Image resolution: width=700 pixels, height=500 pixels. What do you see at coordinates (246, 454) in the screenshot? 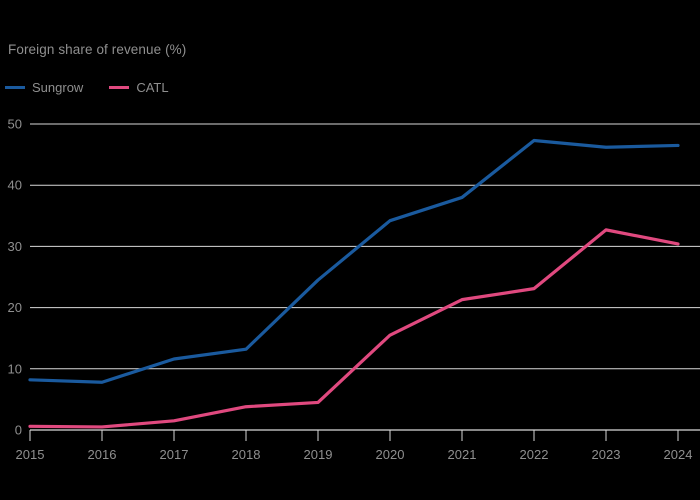
I see `x-axis-tick-label: 2018` at bounding box center [246, 454].